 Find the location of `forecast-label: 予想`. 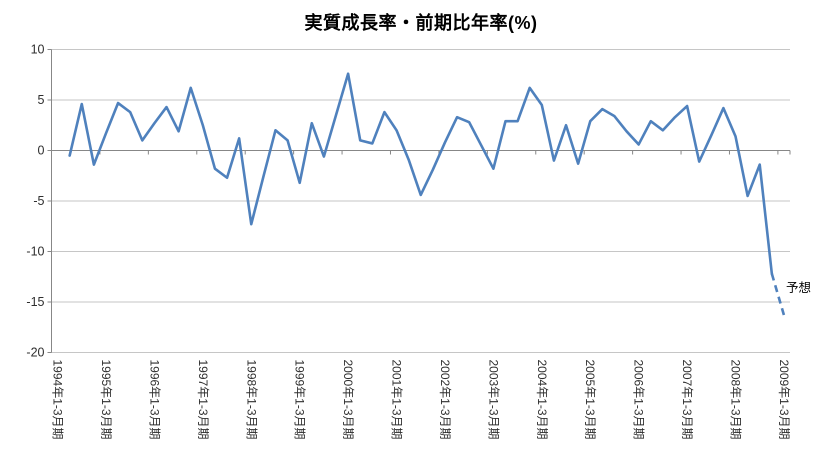

forecast-label: 予想 is located at coordinates (798, 287).